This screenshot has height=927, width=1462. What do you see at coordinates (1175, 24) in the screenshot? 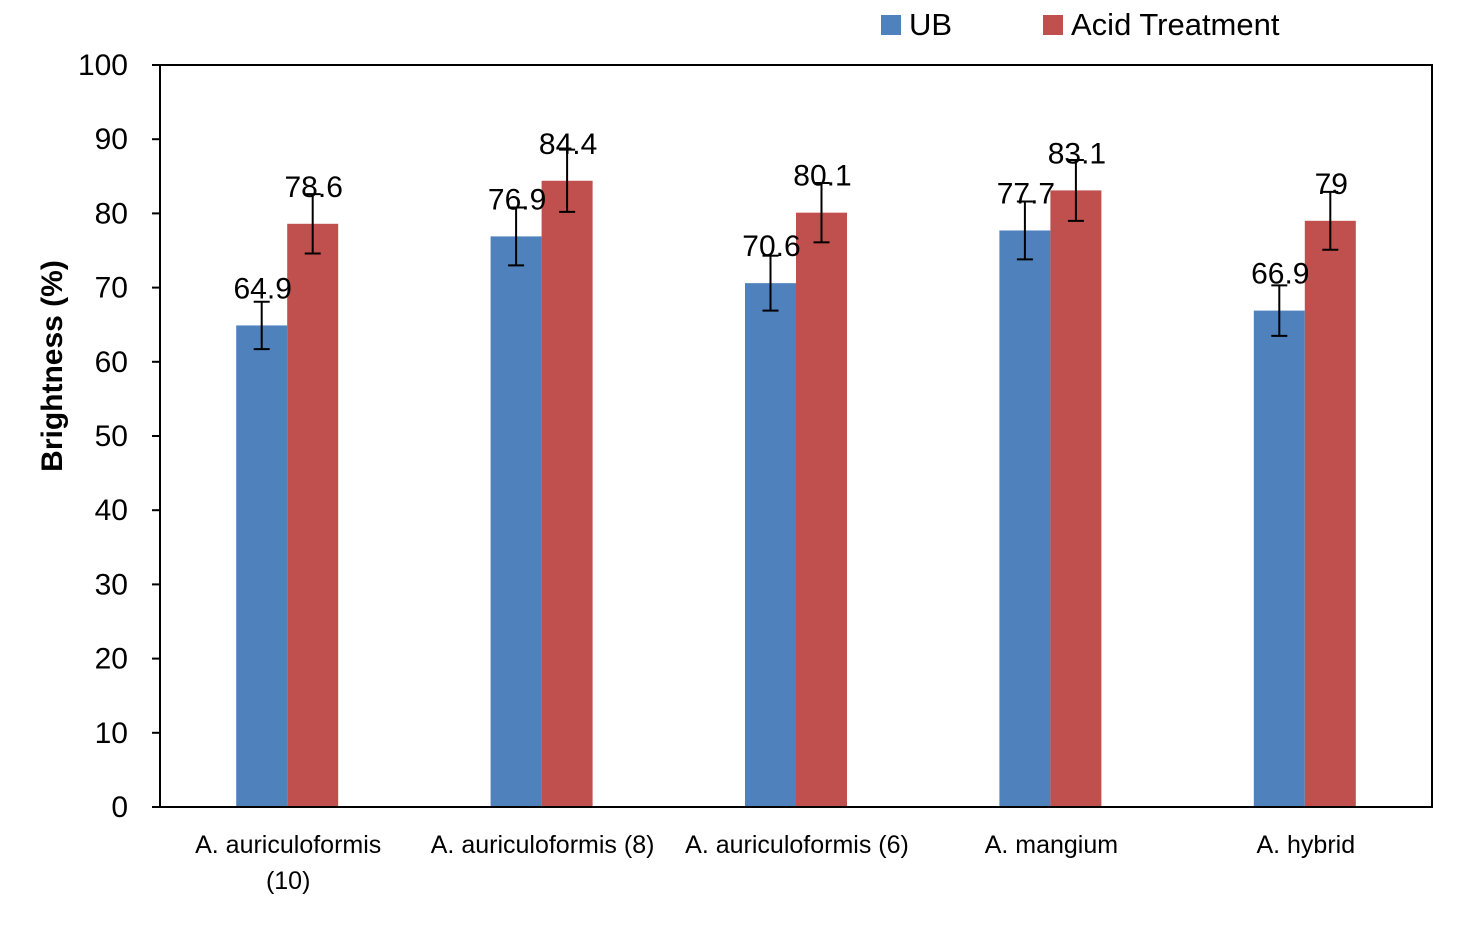
I see `legend-label: Acid Treatment` at bounding box center [1175, 24].